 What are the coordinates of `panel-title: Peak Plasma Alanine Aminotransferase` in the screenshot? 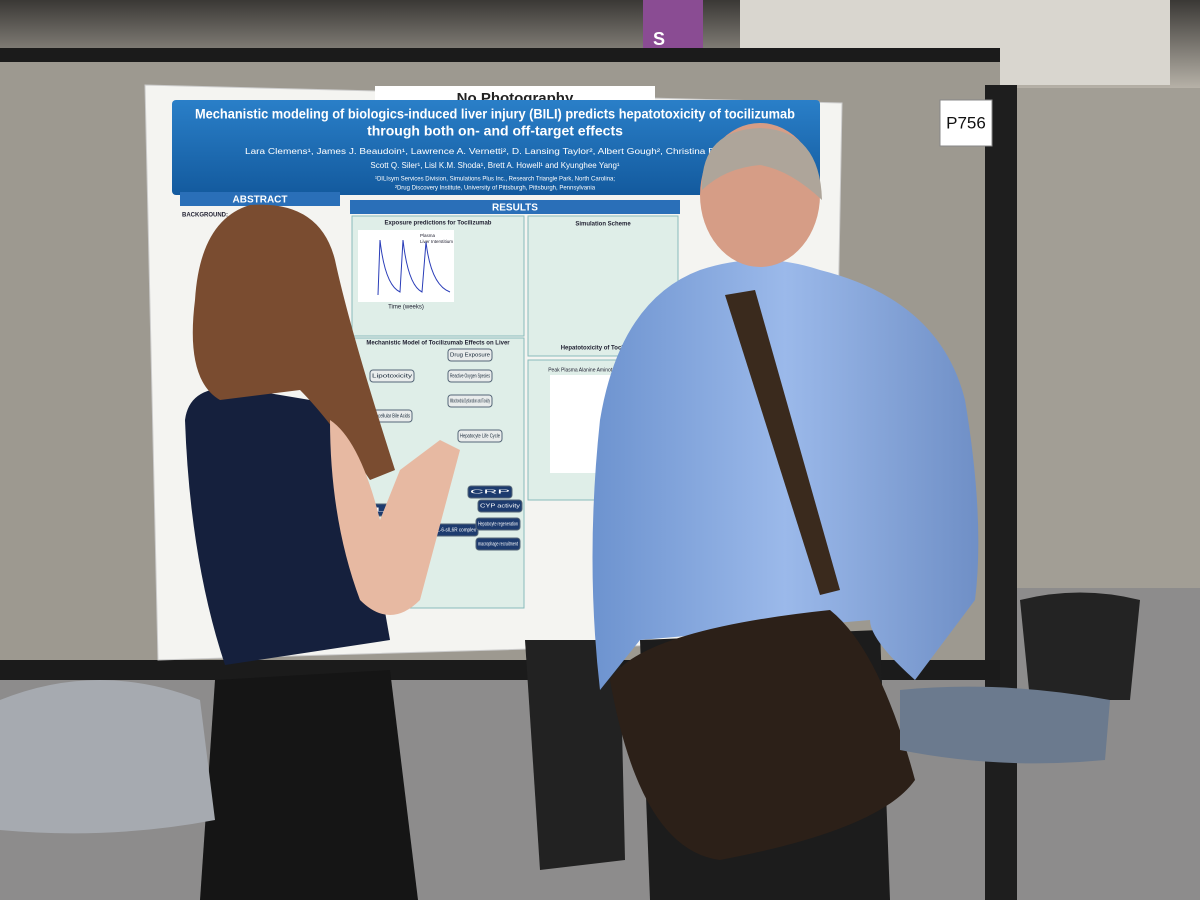 It's located at (592, 370).